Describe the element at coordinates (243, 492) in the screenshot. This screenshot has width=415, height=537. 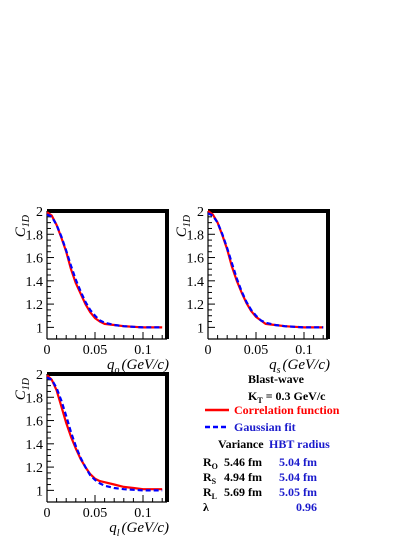
I see `legend-row-variance: 5.69 fm` at that location.